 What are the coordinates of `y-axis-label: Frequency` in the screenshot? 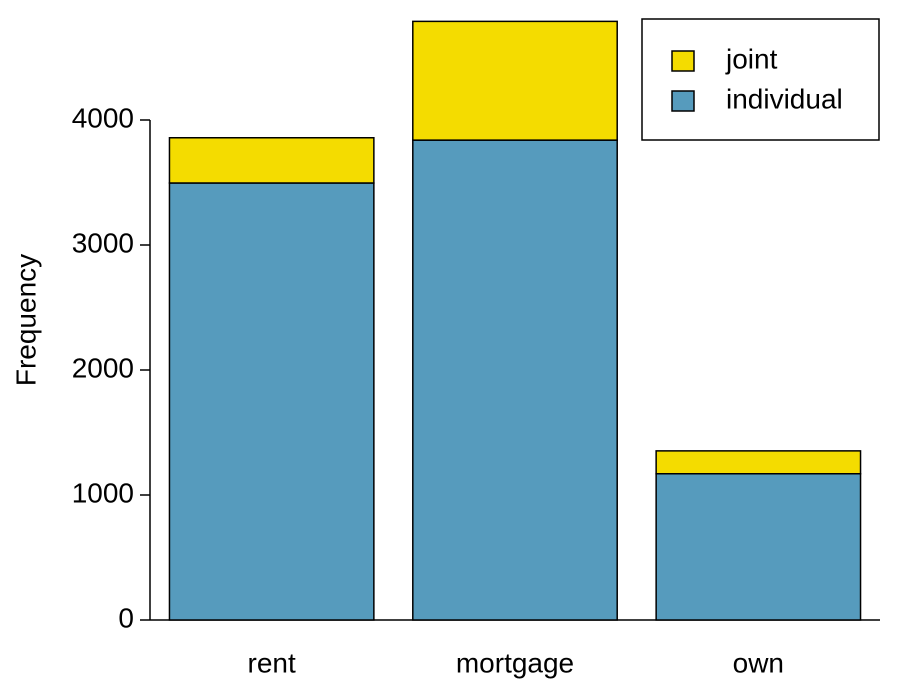 It's located at (25, 320).